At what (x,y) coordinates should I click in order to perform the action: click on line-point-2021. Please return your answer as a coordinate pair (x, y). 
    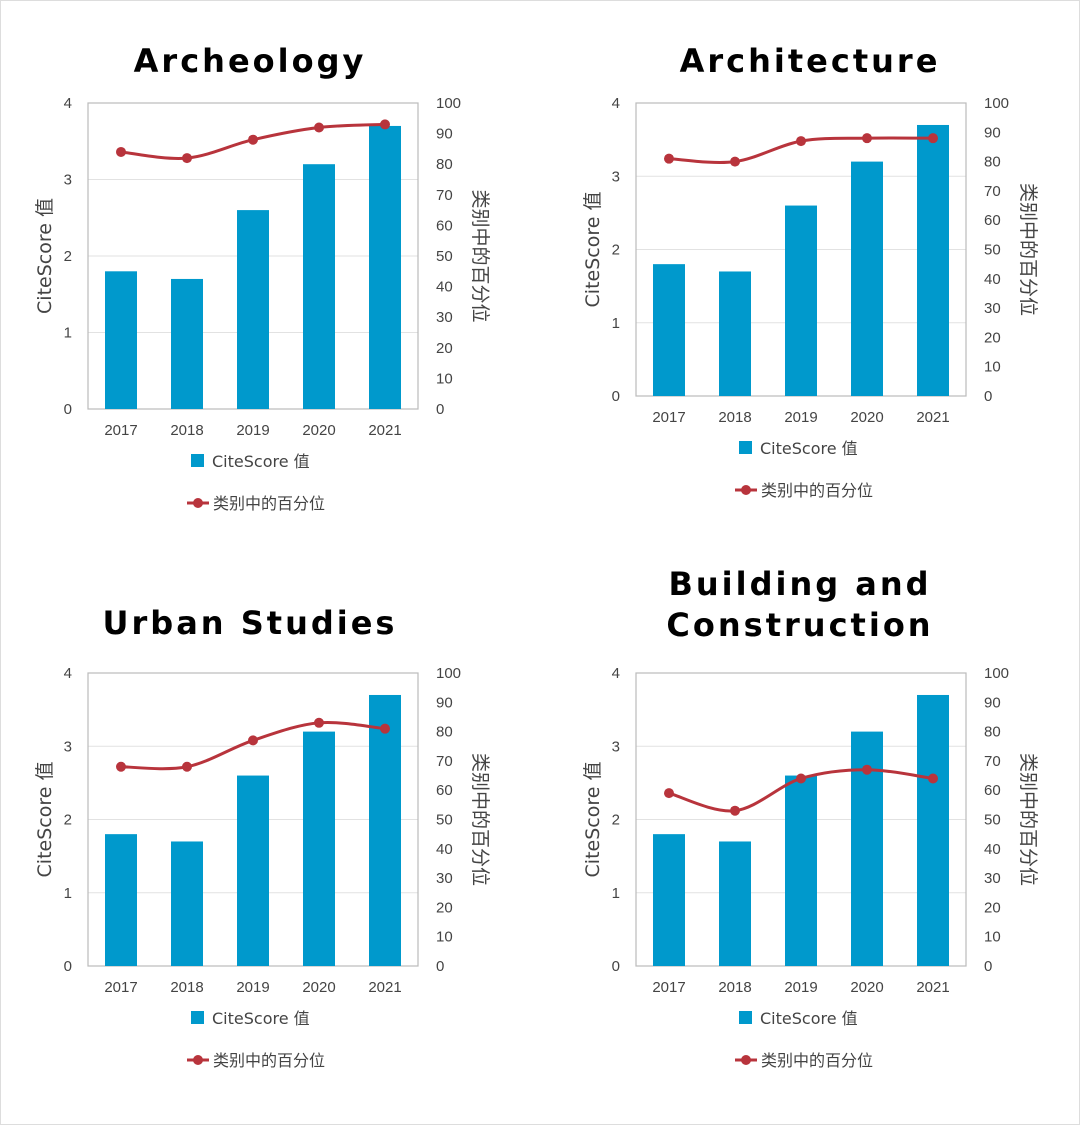
    Looking at the image, I should click on (933, 778).